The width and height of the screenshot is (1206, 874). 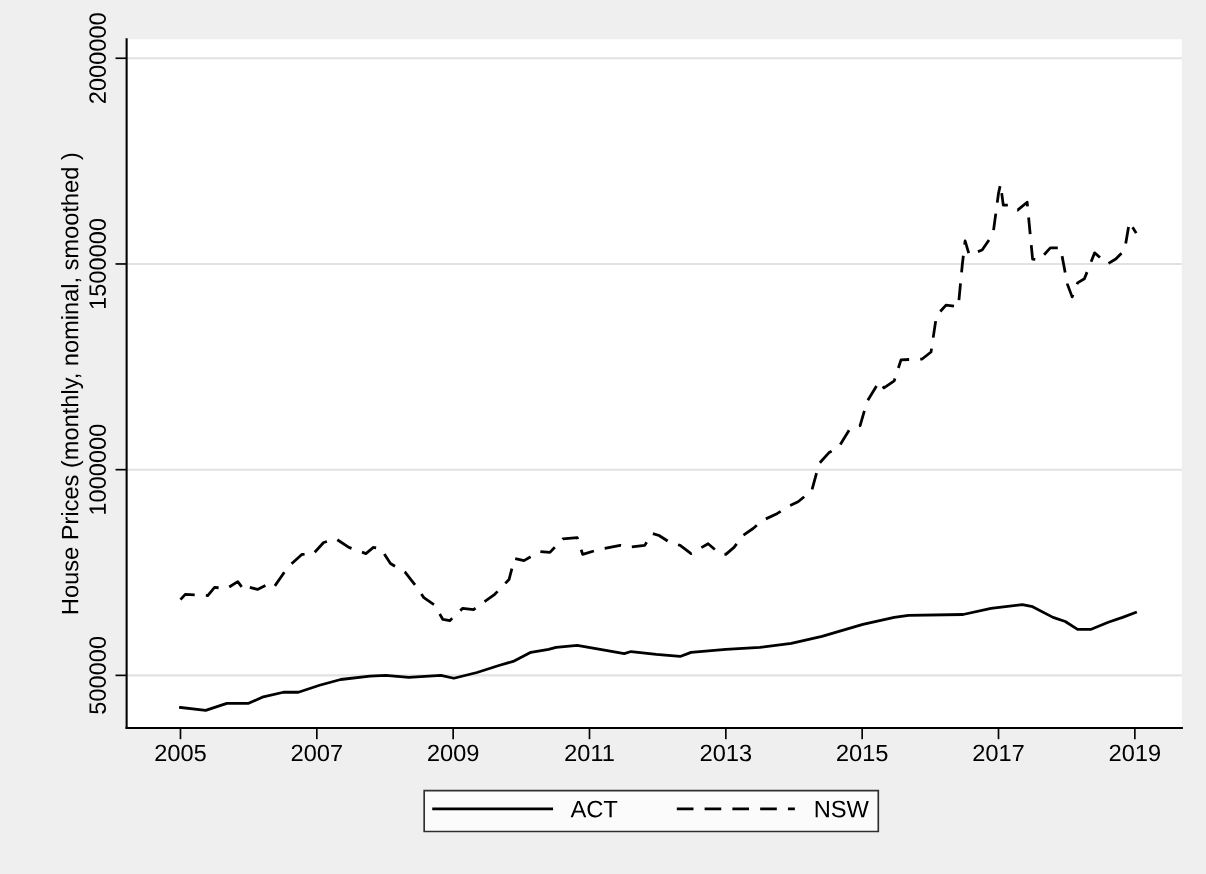 What do you see at coordinates (180, 753) in the screenshot?
I see `x-tick-label: 2005` at bounding box center [180, 753].